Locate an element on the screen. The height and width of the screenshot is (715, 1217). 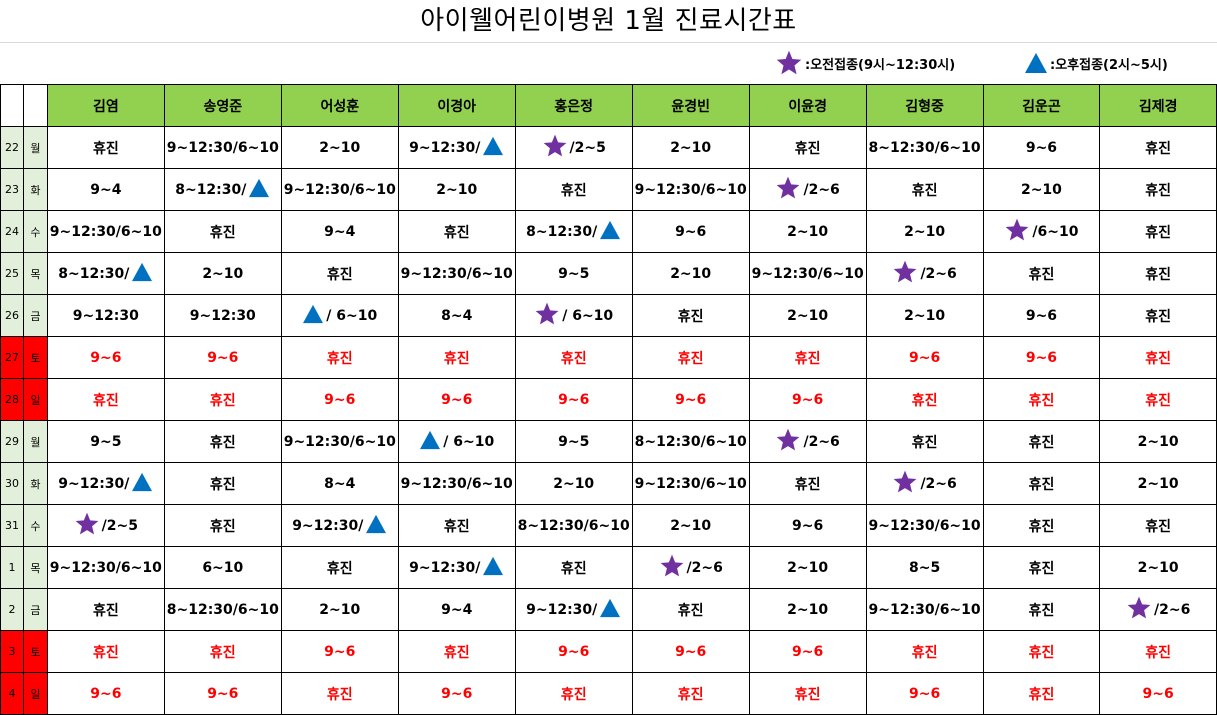
cell-text: /2~5 is located at coordinates (119, 525).